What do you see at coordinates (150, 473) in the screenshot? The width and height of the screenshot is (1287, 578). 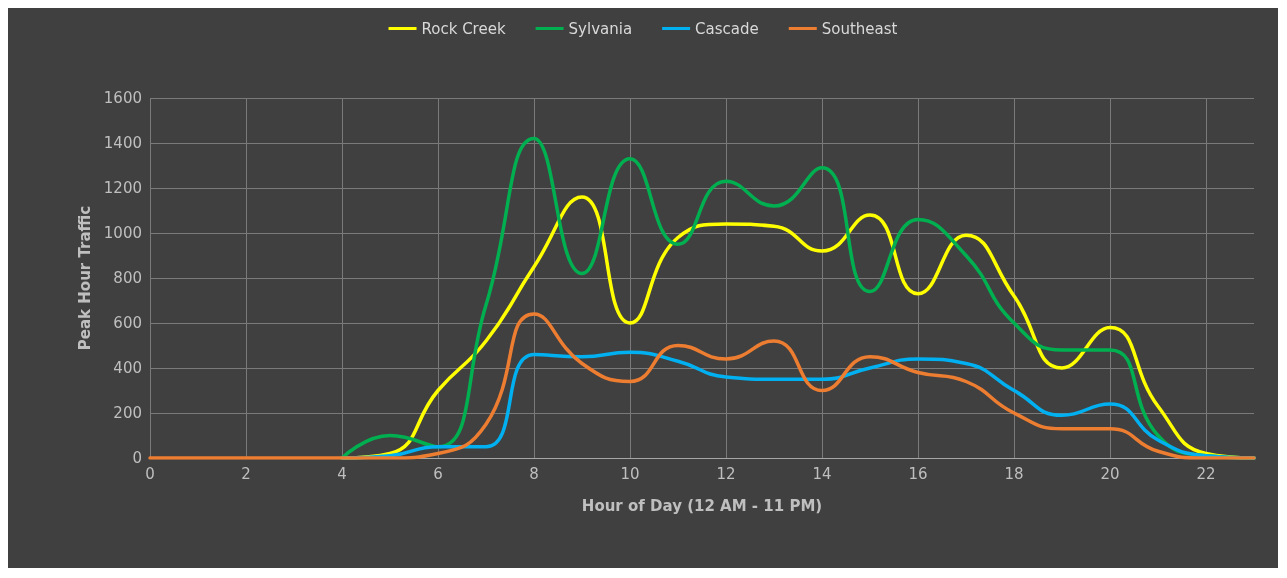 I see `x-tick-label: 0` at bounding box center [150, 473].